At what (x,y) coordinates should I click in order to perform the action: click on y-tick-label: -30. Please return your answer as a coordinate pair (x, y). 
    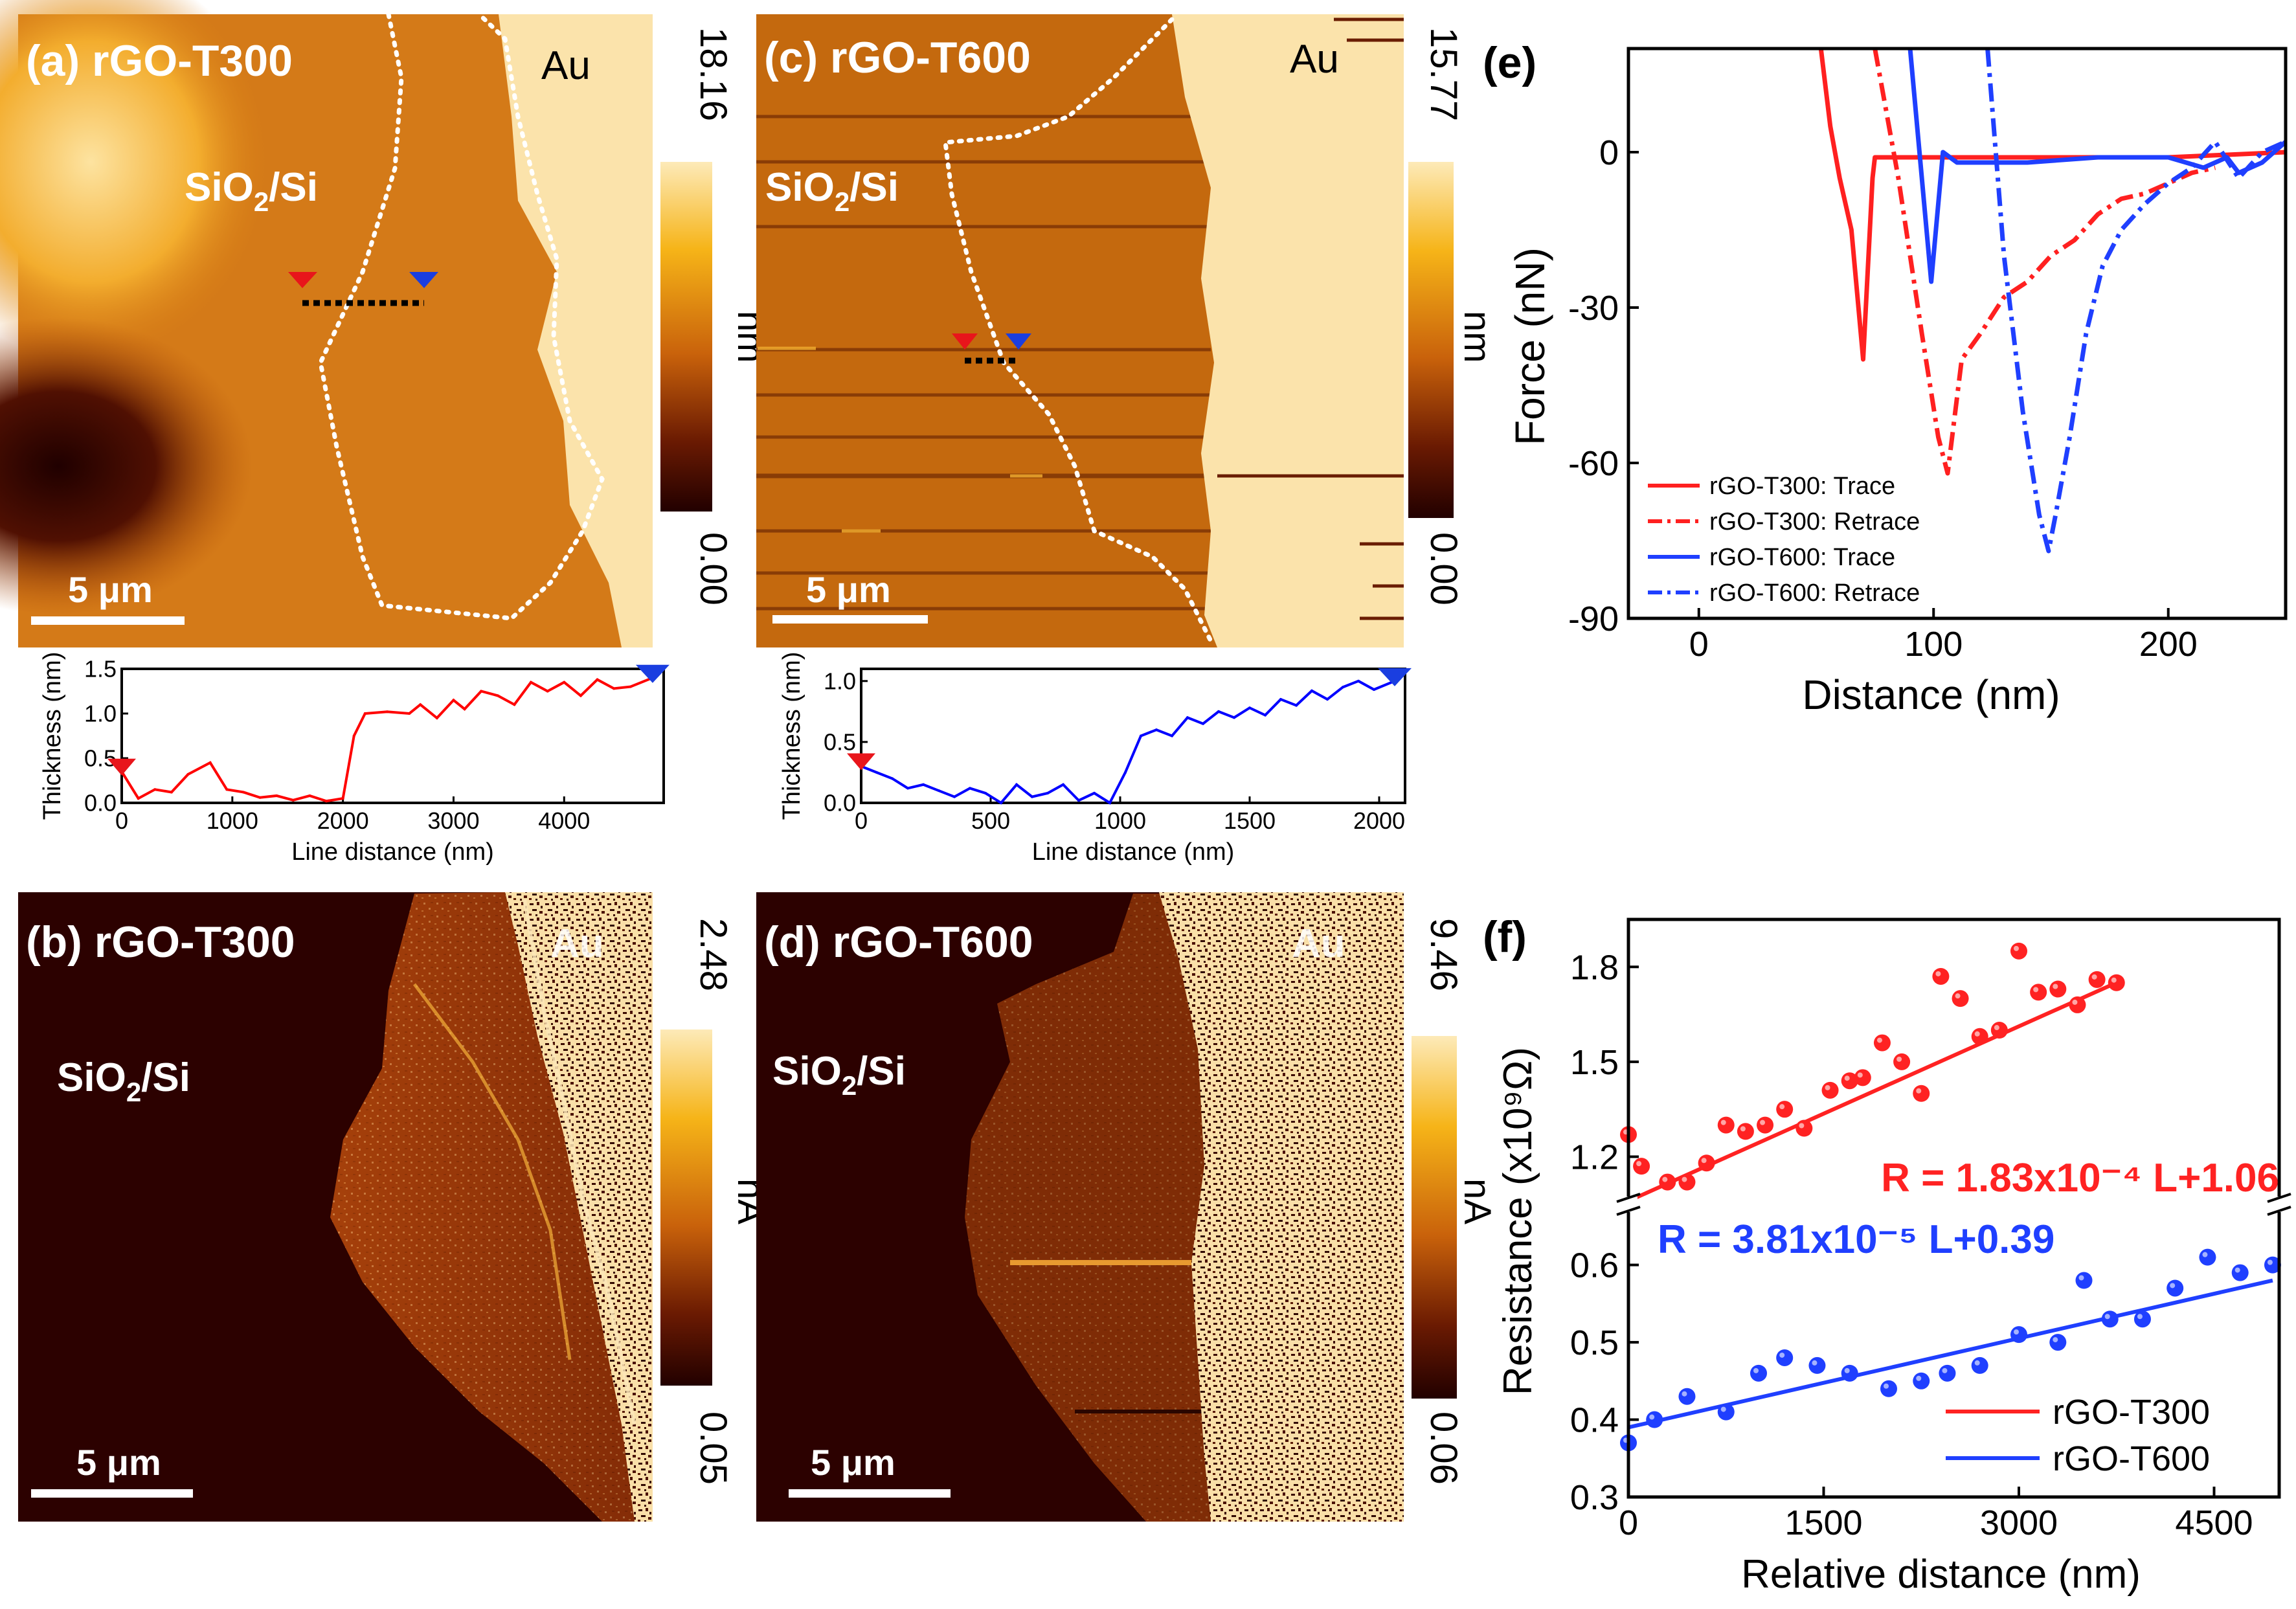
    Looking at the image, I should click on (1593, 308).